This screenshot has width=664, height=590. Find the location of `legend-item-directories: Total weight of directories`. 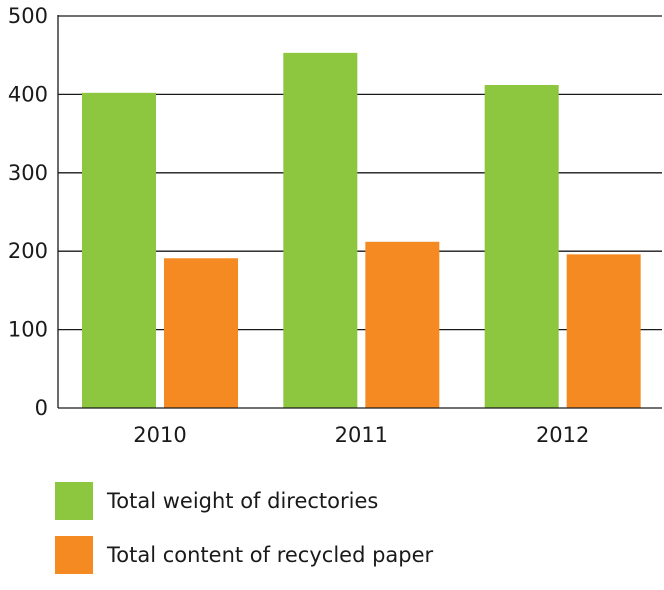

legend-item-directories: Total weight of directories is located at coordinates (244, 501).